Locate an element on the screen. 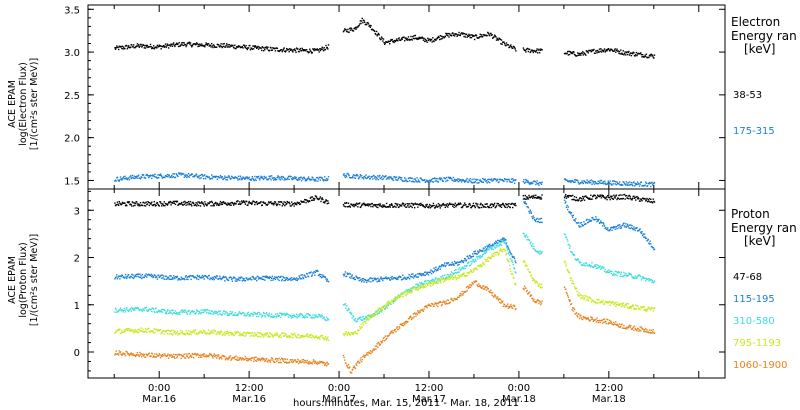 This screenshot has height=410, width=800. xtick-label: Mar.17 is located at coordinates (429, 399).